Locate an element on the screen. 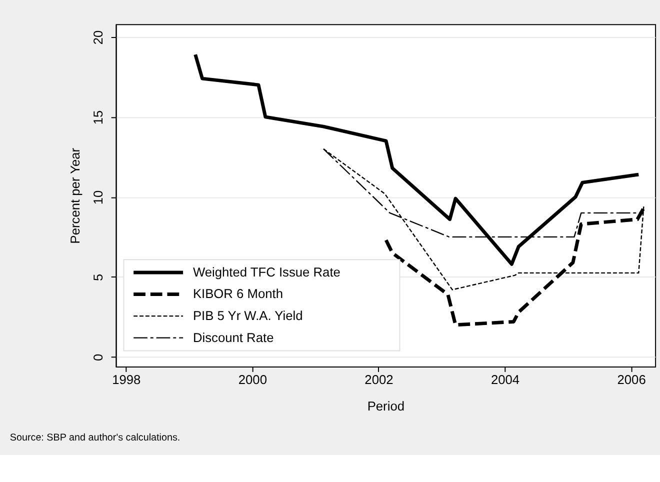 The height and width of the screenshot is (482, 660). legend-label: Weighted TFC Issue Rate is located at coordinates (266, 272).